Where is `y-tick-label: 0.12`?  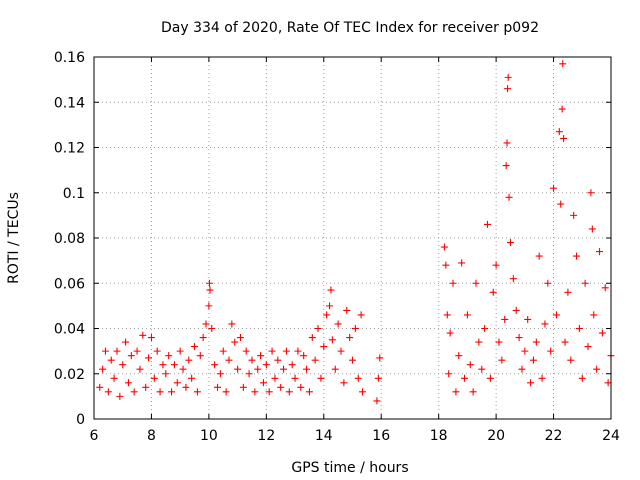 y-tick-label: 0.12 is located at coordinates (69, 149).